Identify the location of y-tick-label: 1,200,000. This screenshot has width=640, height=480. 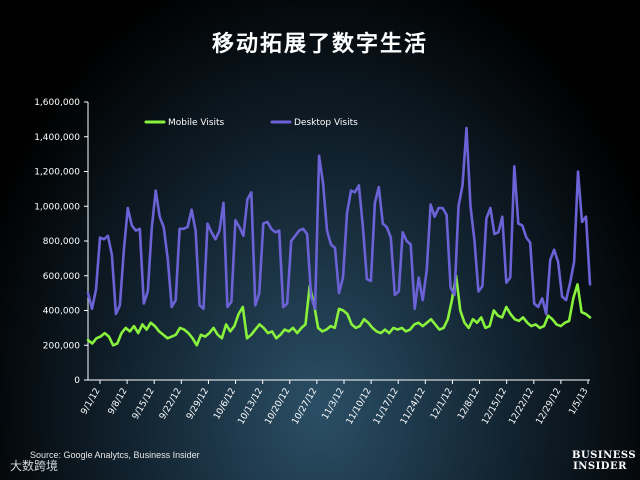
(57, 173).